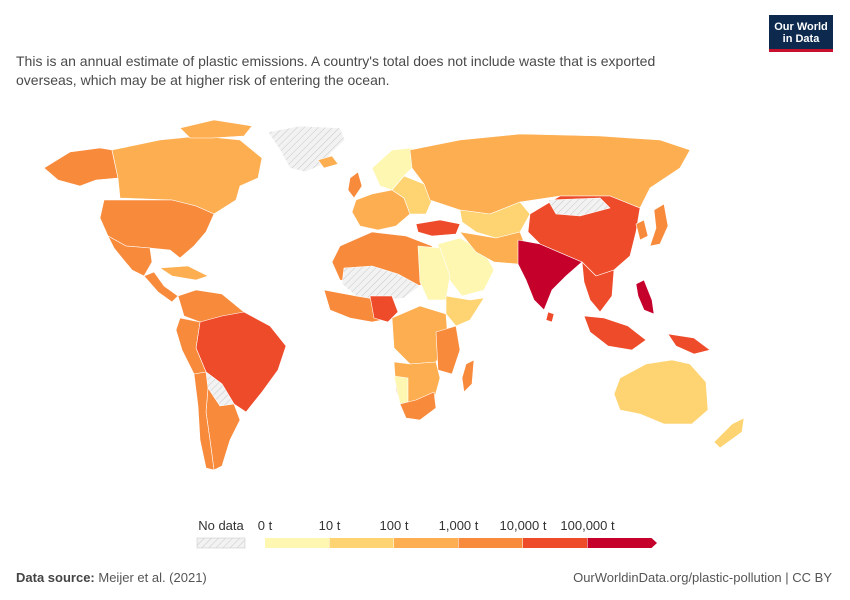 The height and width of the screenshot is (600, 850). What do you see at coordinates (184, 273) in the screenshot?
I see `region-caribbean` at bounding box center [184, 273].